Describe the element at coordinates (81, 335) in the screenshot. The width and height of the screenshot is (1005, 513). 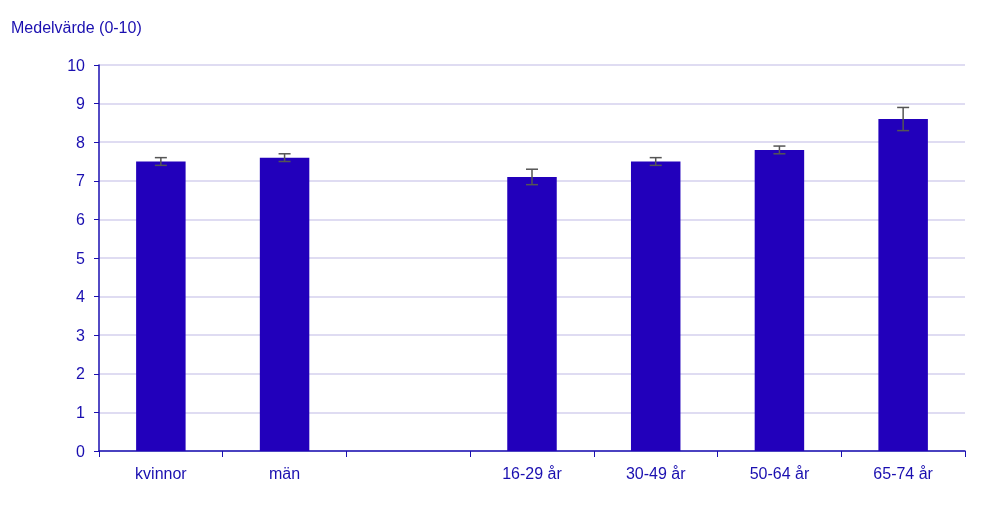
I see `y-tick-label: 3` at that location.